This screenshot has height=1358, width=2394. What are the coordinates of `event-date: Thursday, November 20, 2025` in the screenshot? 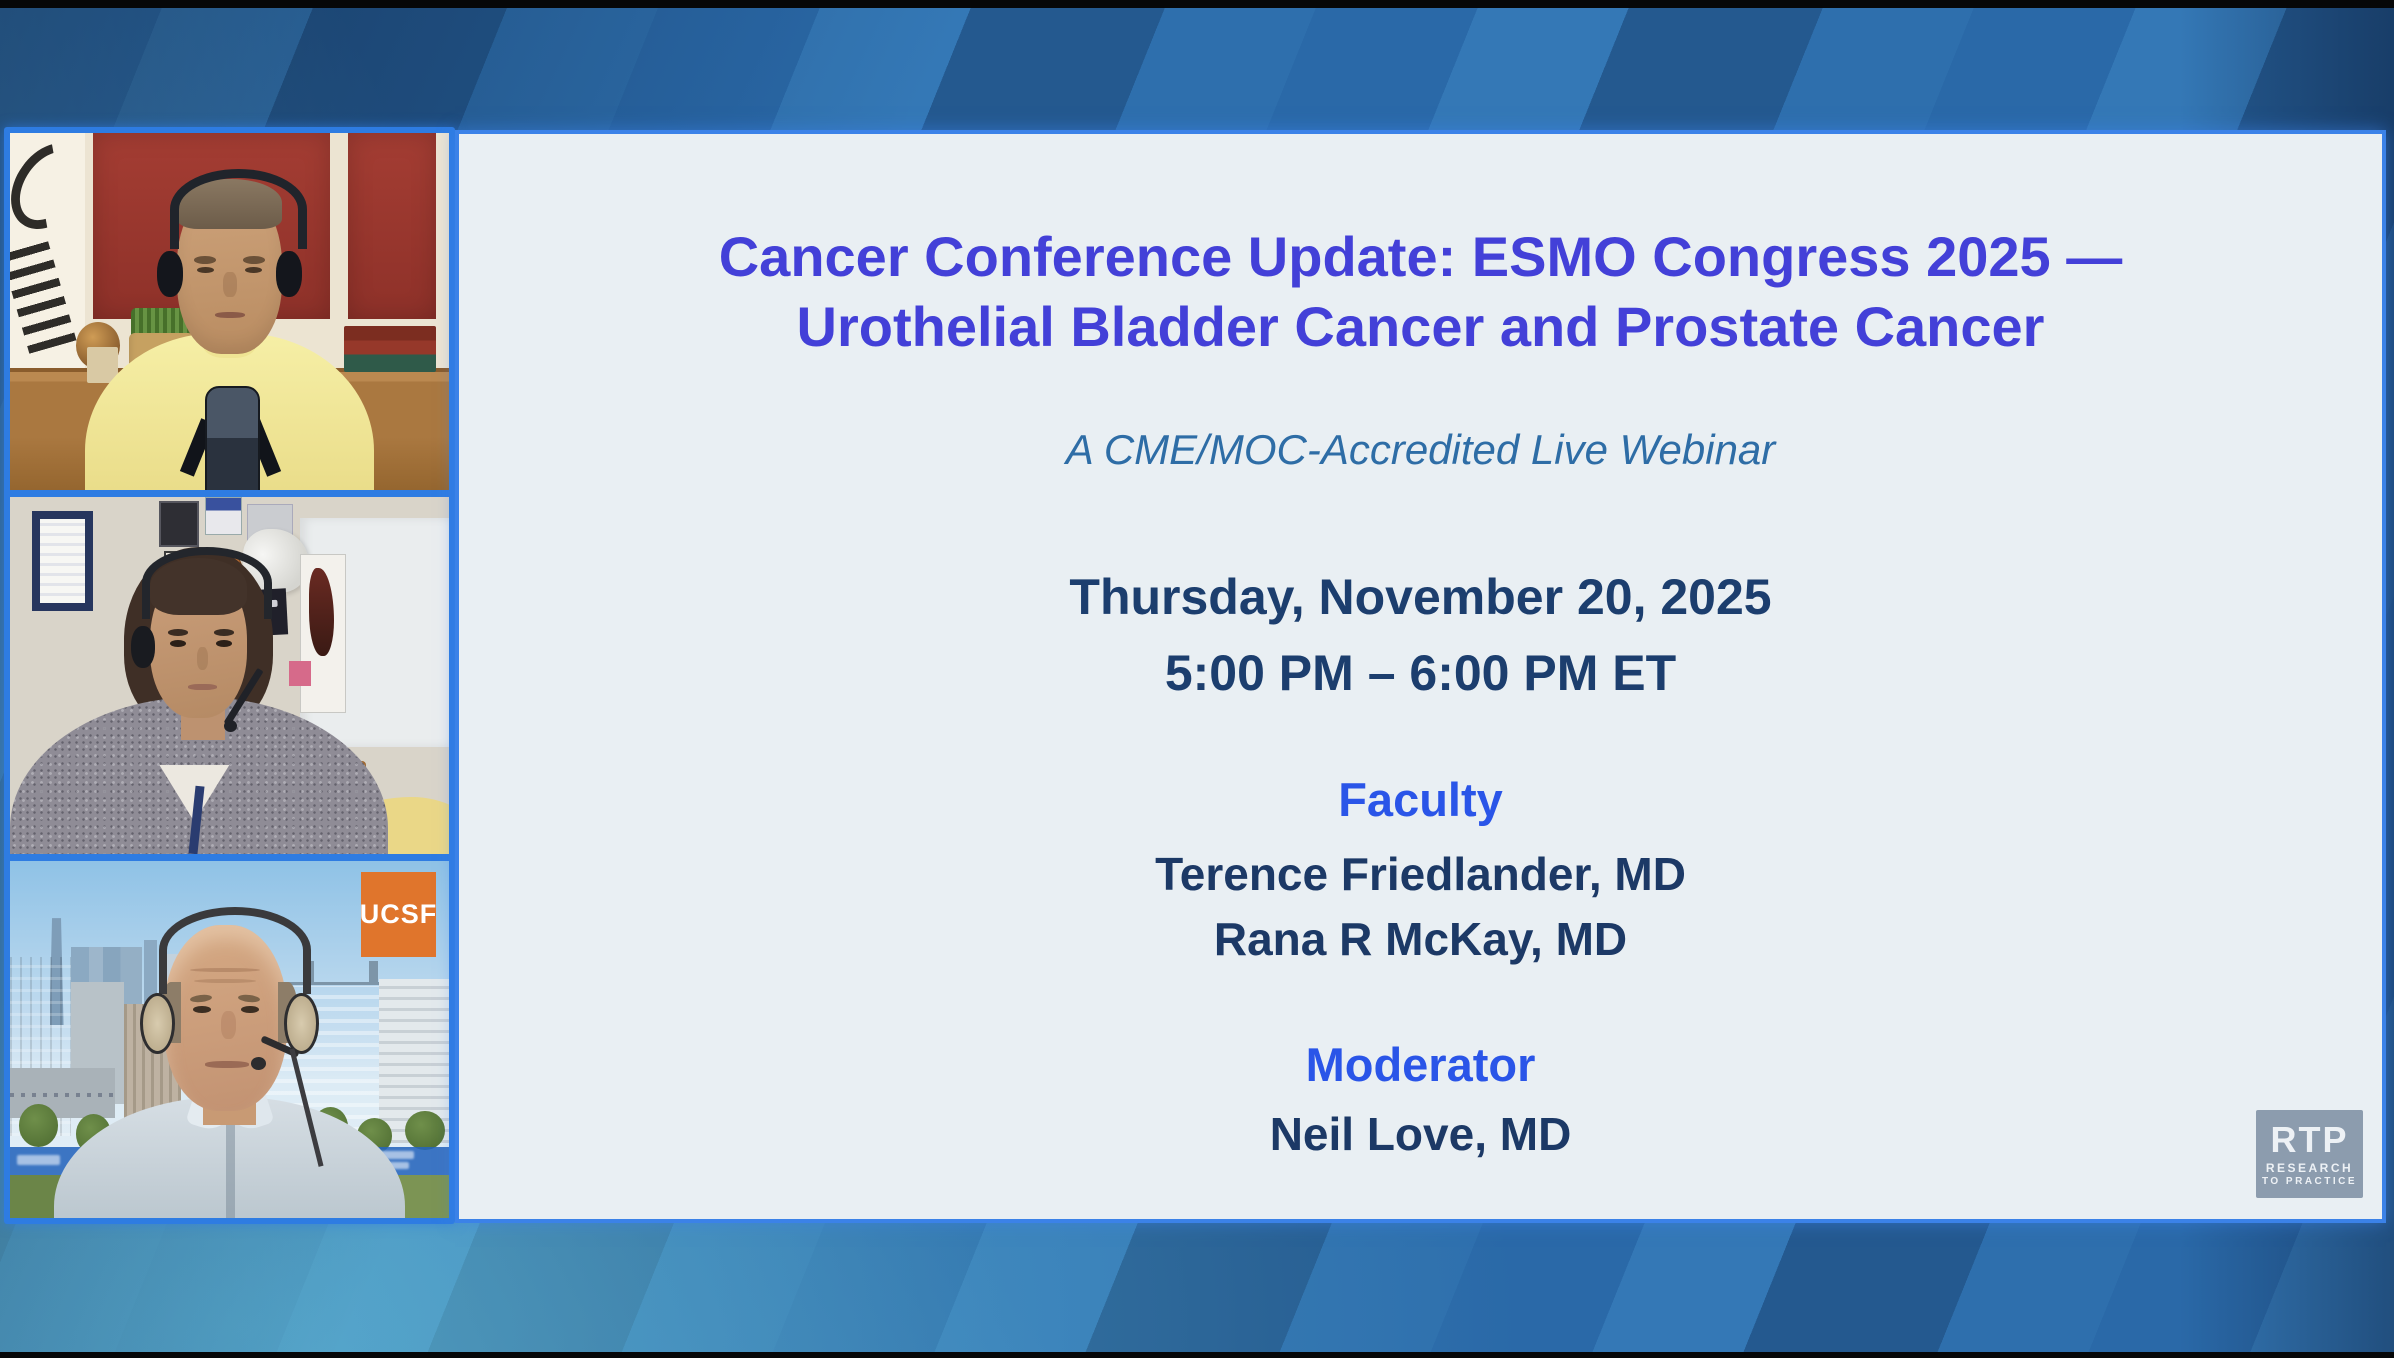 It's located at (1420, 597).